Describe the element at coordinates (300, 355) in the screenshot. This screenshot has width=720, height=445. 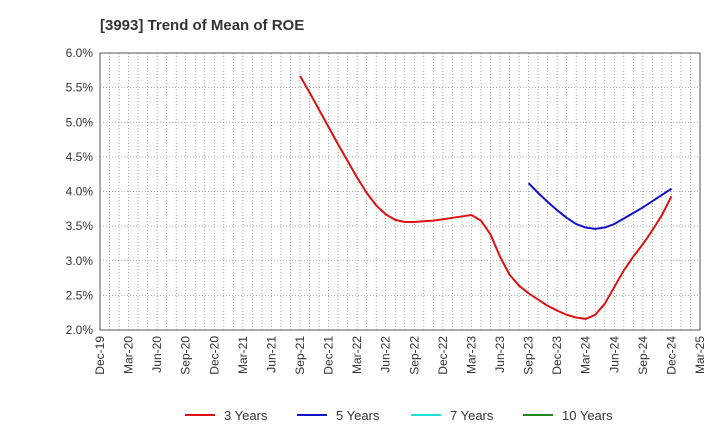
I see `x-tick-label: Sep-21` at that location.